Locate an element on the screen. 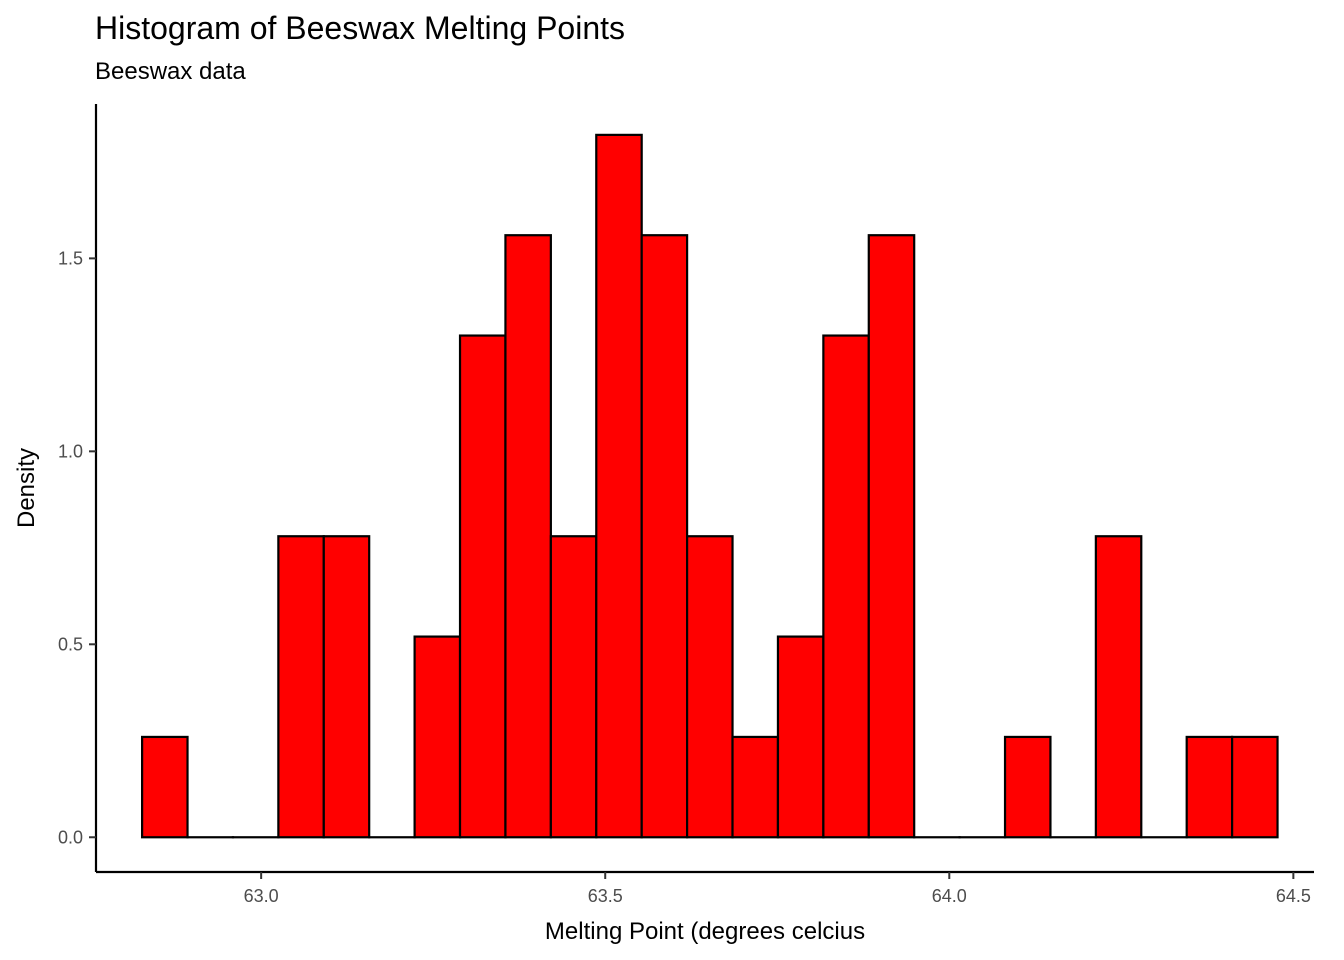 Image resolution: width=1344 pixels, height=960 pixels. y-tick-label: 0.0 is located at coordinates (70, 837).